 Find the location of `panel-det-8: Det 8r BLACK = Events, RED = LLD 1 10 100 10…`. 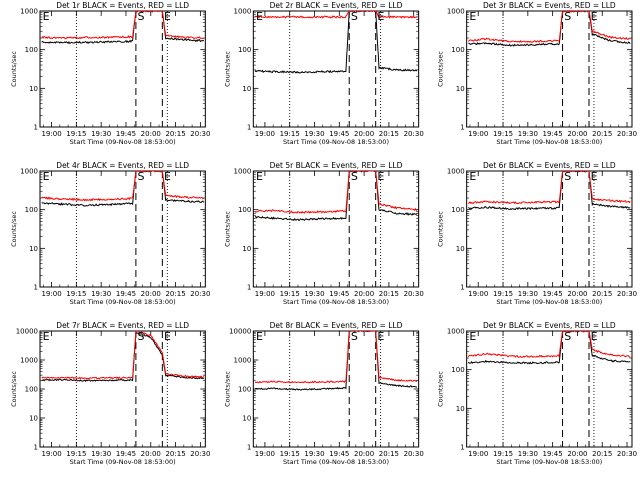

panel-det-8: Det 8r BLACK = Events, RED = LLD 1 10 100 10… is located at coordinates (323, 393).